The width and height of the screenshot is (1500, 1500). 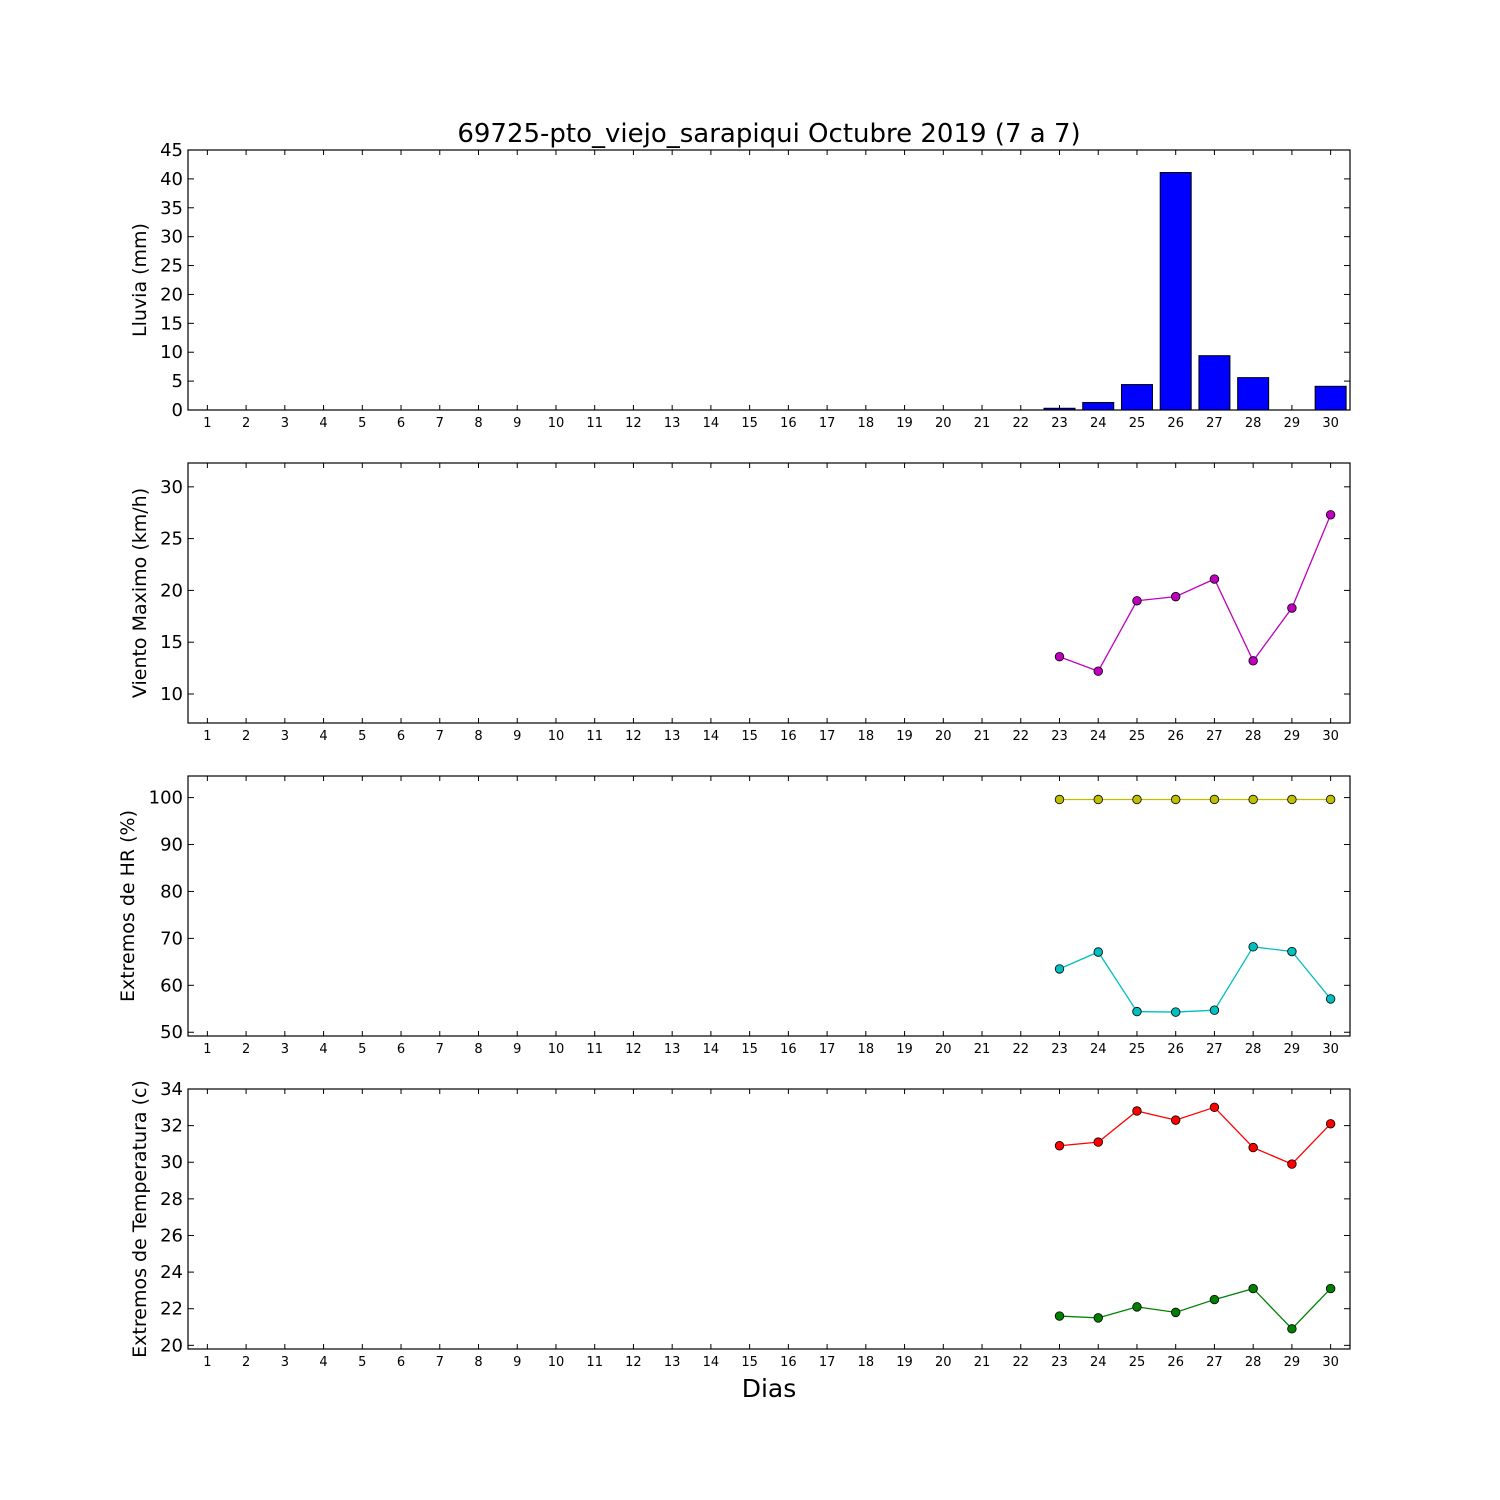 What do you see at coordinates (1253, 423) in the screenshot?
I see `x-tick-label: 28` at bounding box center [1253, 423].